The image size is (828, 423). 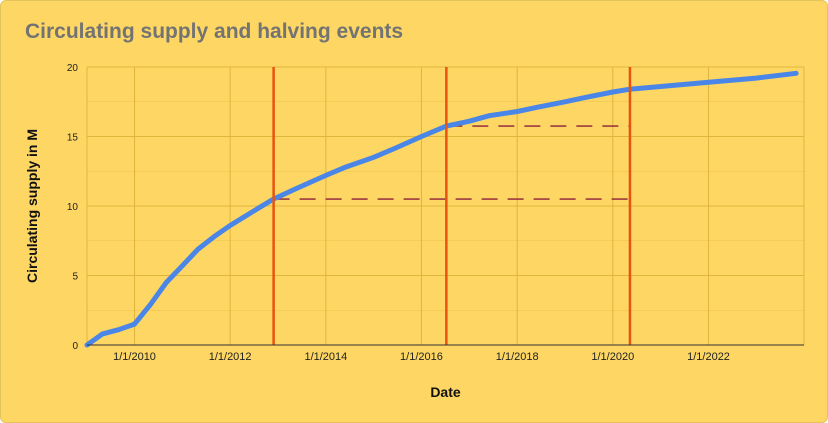 What do you see at coordinates (517, 357) in the screenshot?
I see `x-tick-label: 1/1/2018` at bounding box center [517, 357].